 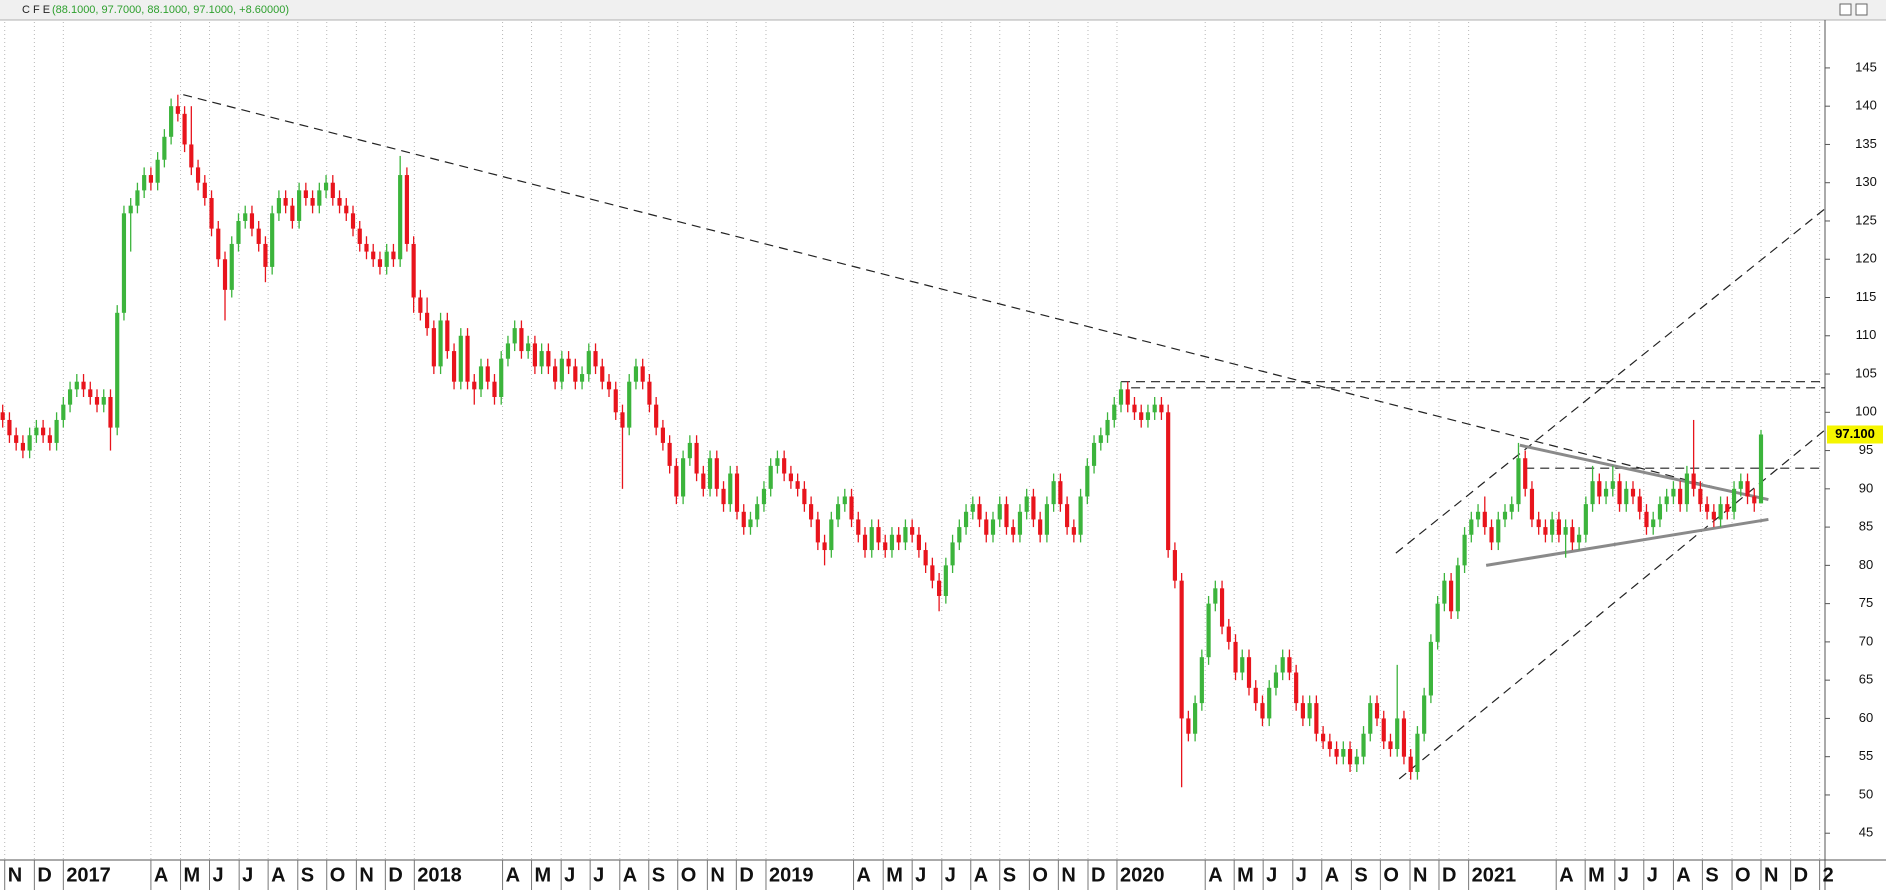 What do you see at coordinates (1866, 372) in the screenshot?
I see `y-tick-label: 105` at bounding box center [1866, 372].